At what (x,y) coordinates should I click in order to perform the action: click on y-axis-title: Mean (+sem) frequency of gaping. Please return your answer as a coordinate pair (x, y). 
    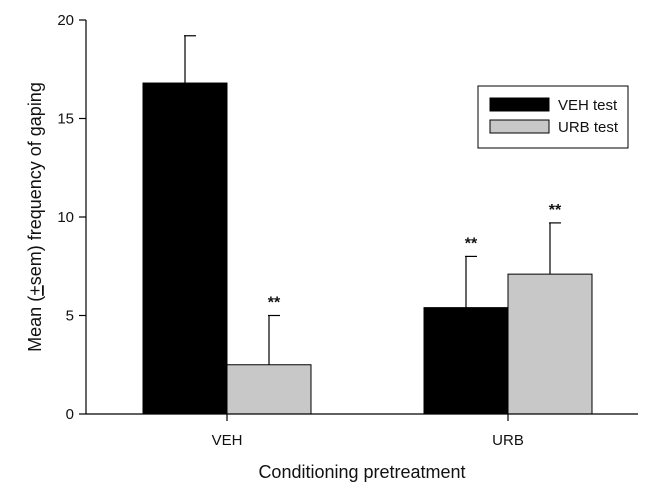
    Looking at the image, I should click on (35, 217).